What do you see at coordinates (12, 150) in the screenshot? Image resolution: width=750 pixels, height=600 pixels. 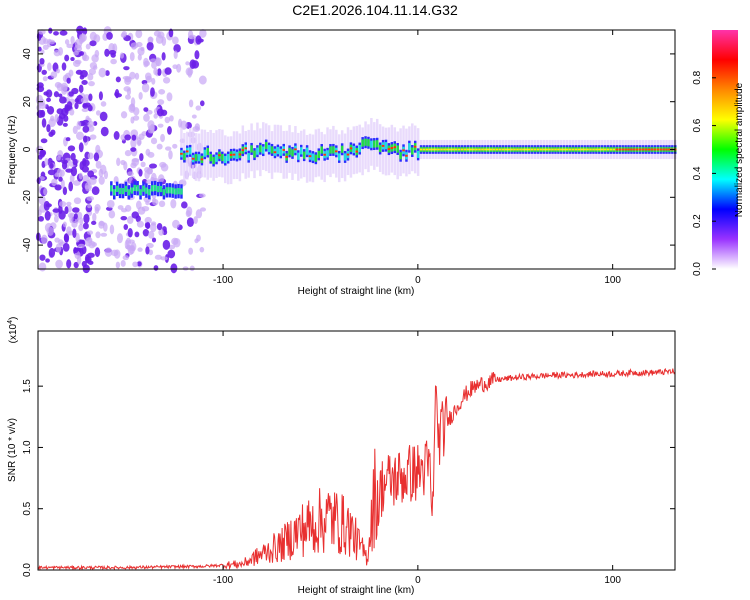 I see `spectrogram-y-label: Frequency (Hz)` at bounding box center [12, 150].